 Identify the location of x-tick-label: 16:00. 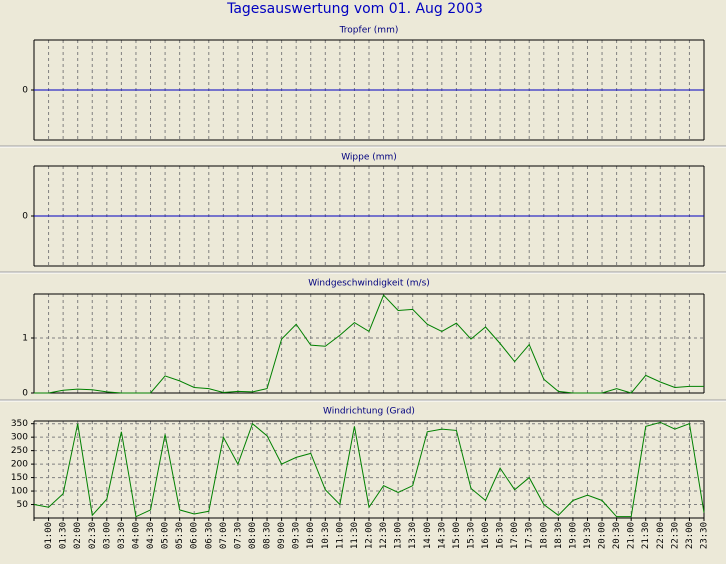
(486, 535).